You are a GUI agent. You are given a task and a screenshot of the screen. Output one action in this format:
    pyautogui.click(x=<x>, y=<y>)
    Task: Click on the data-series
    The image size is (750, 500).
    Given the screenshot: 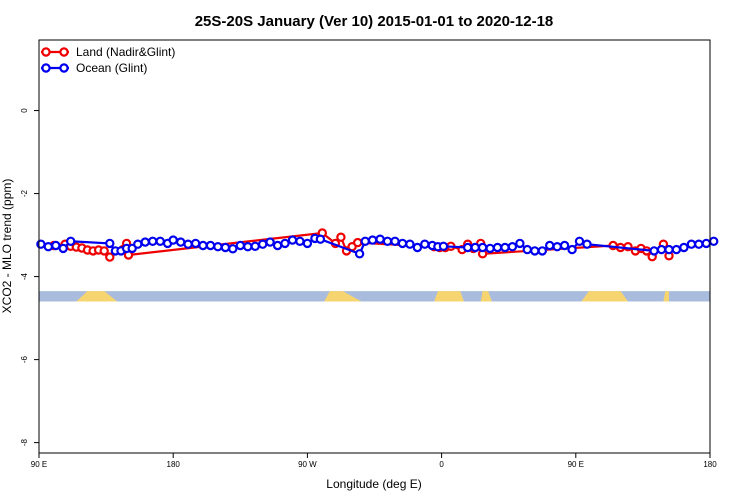 What is the action you would take?
    pyautogui.click(x=377, y=245)
    